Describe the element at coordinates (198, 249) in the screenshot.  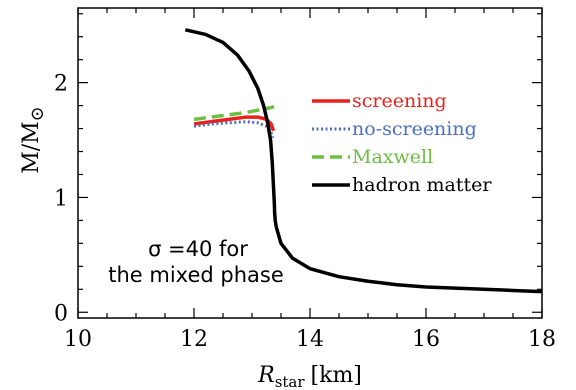
I see `annotation-line-1: σ =40 for` at that location.